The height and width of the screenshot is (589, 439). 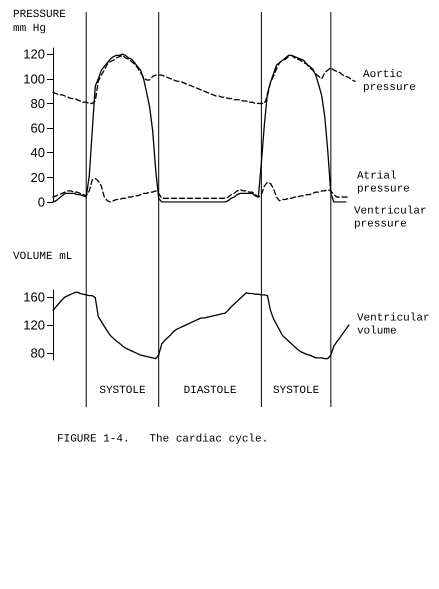 I want to click on series-label: Ventricular pressure, so click(x=394, y=218).